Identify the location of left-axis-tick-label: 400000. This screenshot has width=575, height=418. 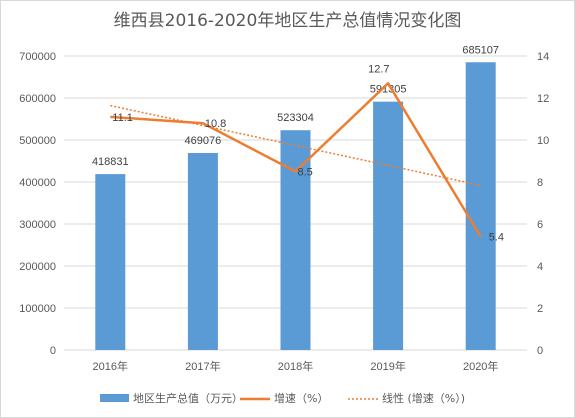
(37, 183).